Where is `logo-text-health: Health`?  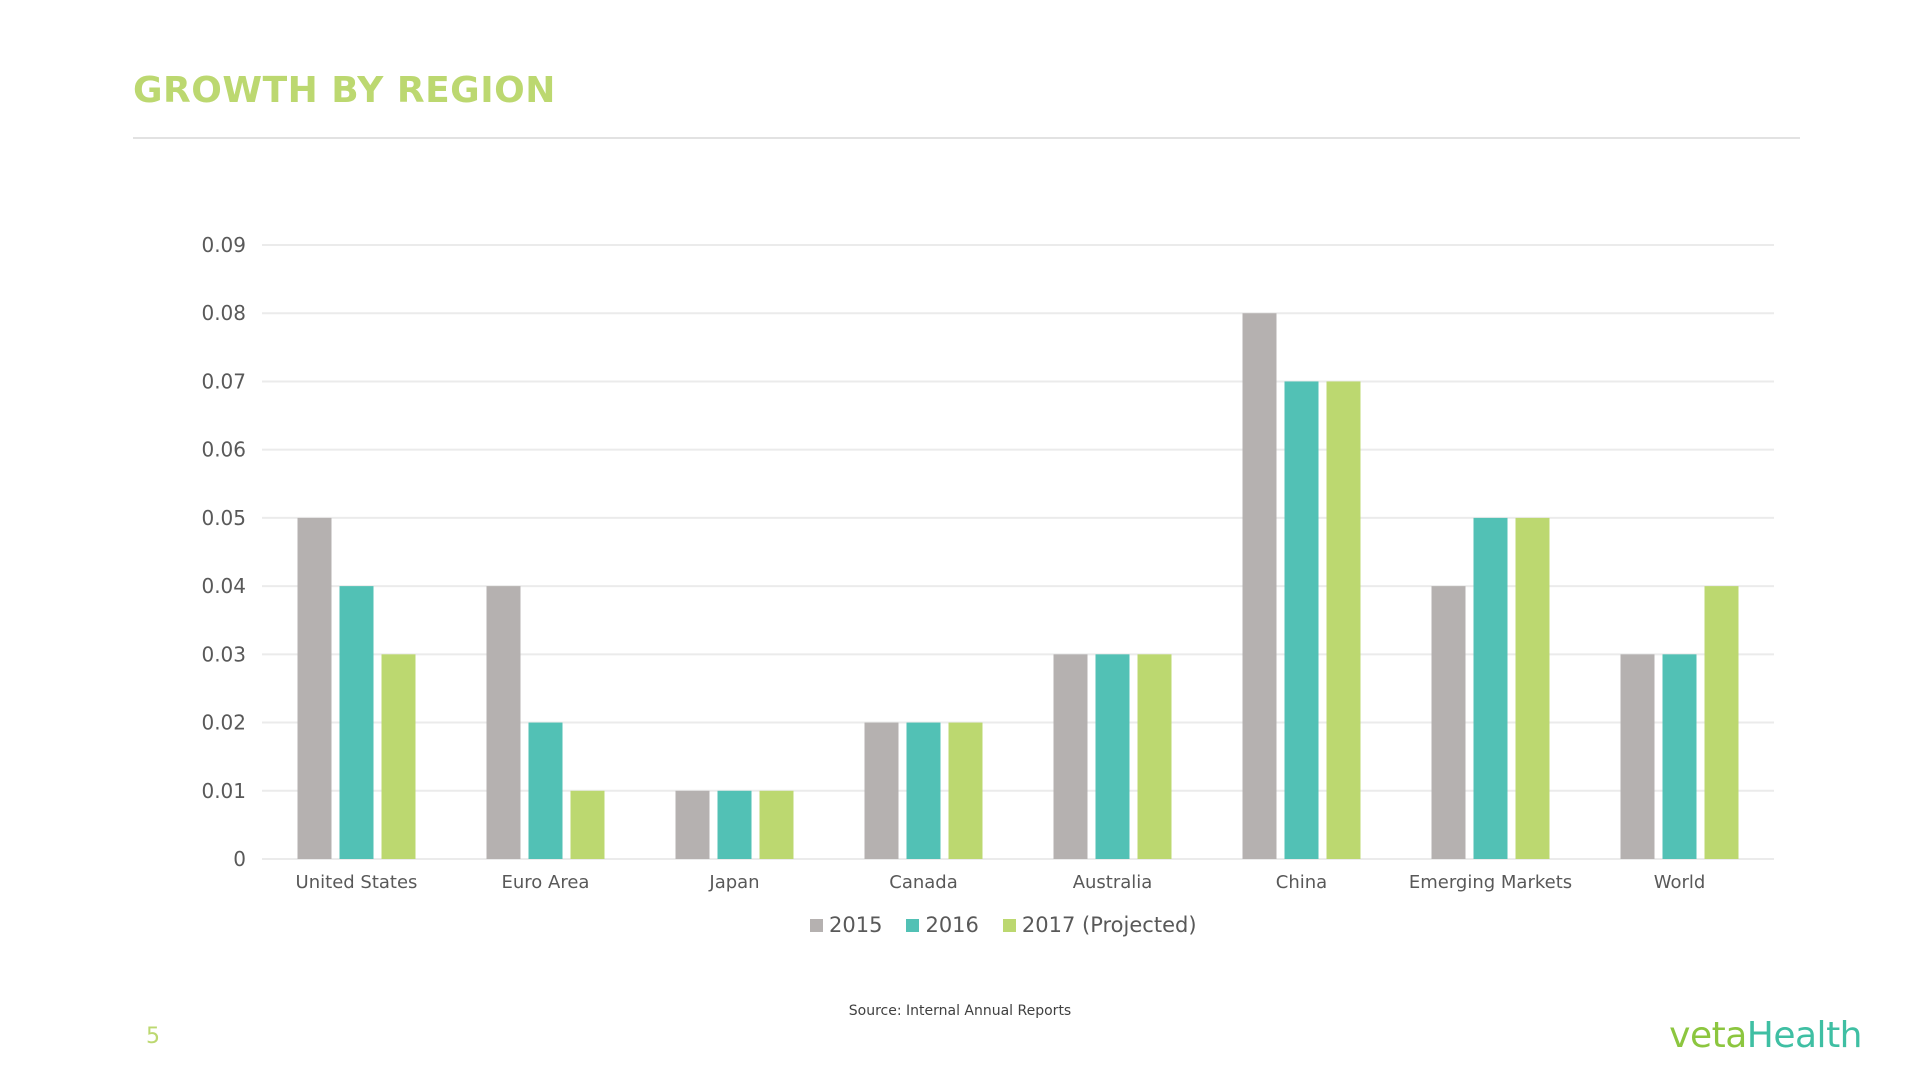 logo-text-health: Health is located at coordinates (1804, 1035).